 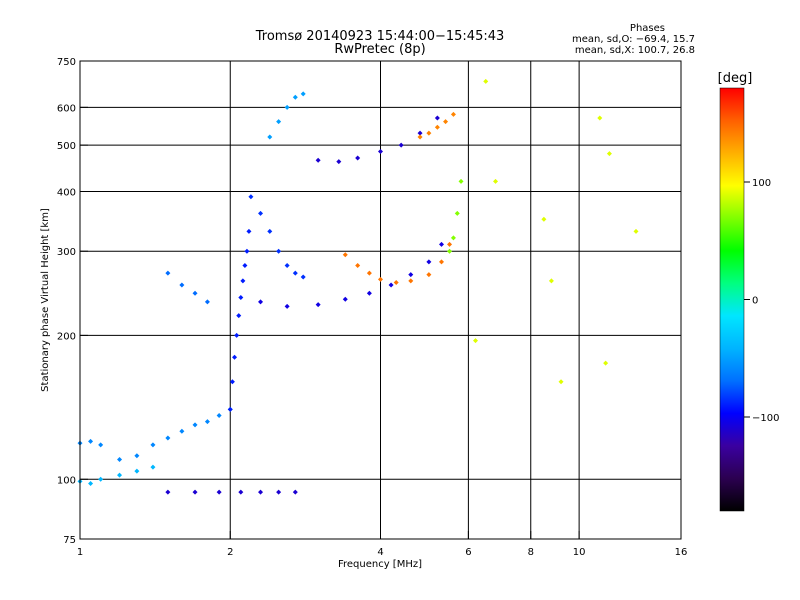 I want to click on colorbar-tick-label: 100, so click(x=761, y=183).